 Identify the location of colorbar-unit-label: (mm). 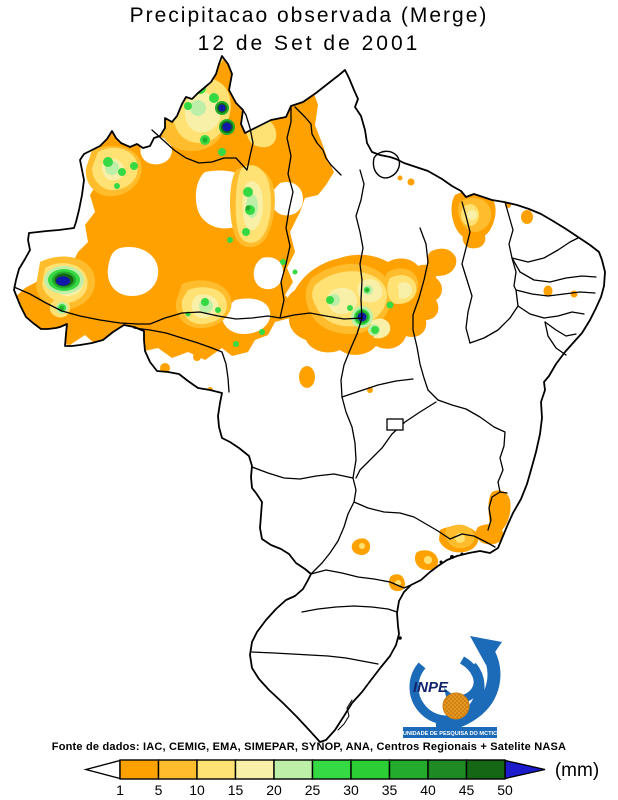
(577, 770).